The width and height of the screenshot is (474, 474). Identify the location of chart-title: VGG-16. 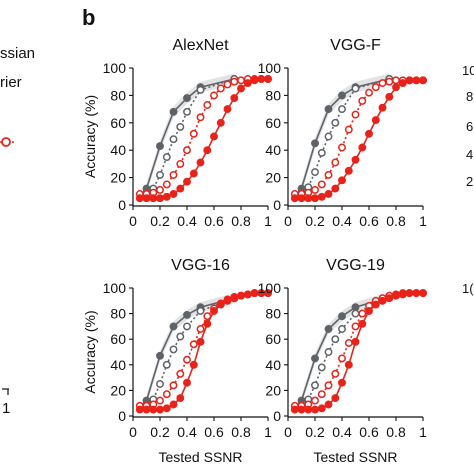
(200, 265).